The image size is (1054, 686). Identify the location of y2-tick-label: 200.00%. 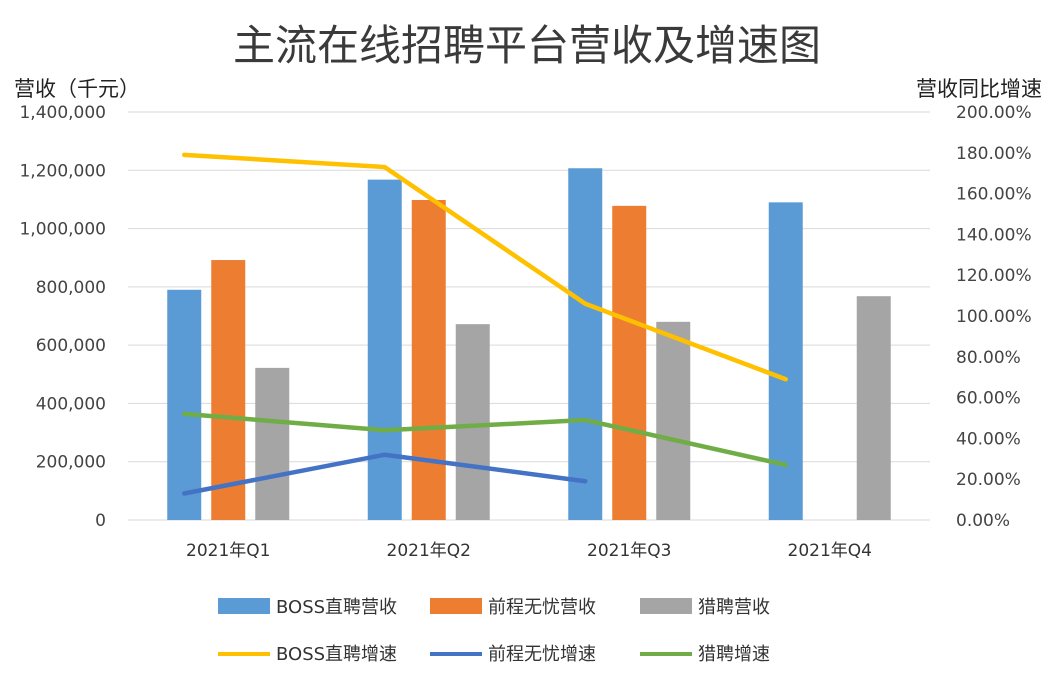
(994, 113).